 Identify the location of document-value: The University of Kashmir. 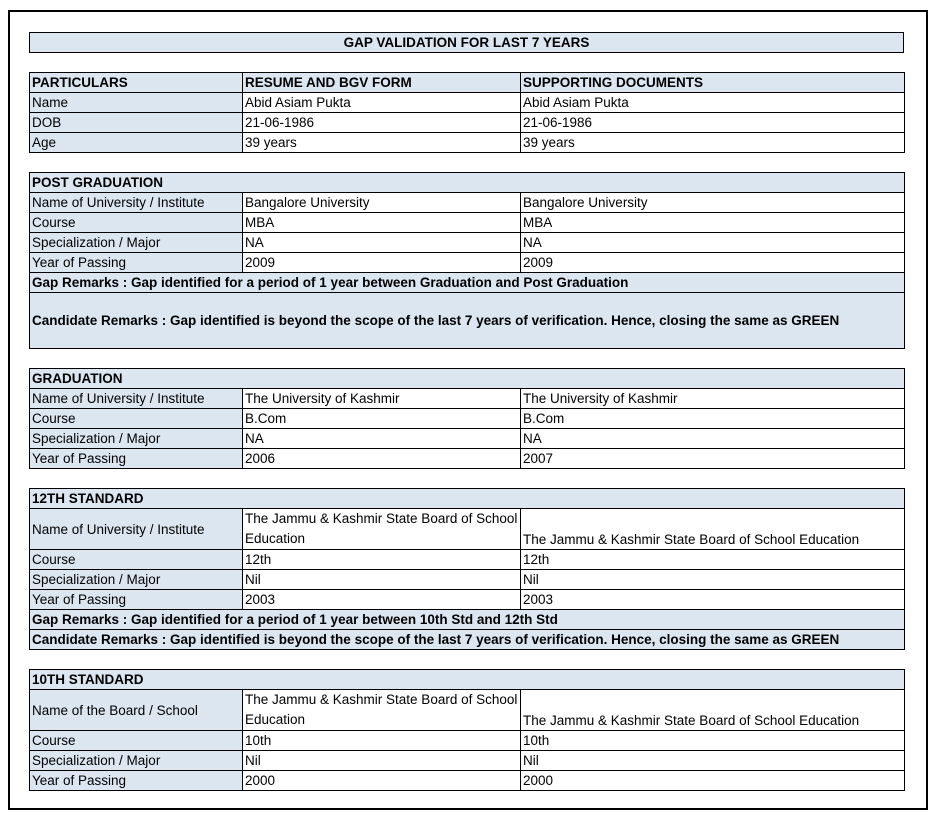
(712, 398).